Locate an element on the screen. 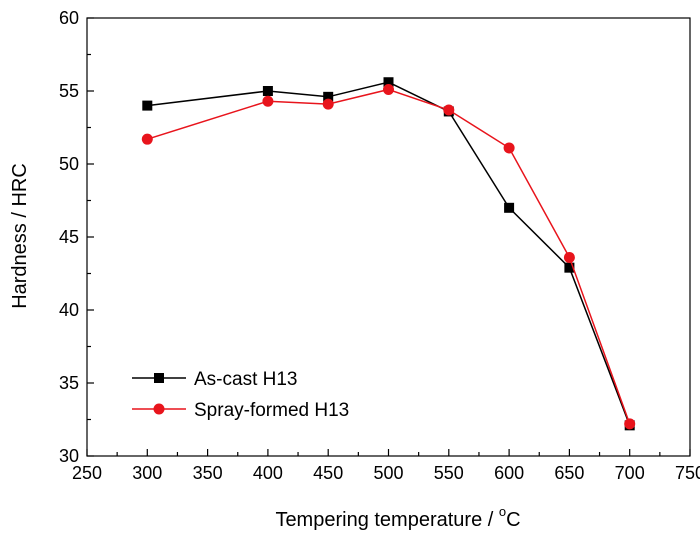 Image resolution: width=700 pixels, height=536 pixels. x-axis-label: Tempering temperature / oC is located at coordinates (397, 517).